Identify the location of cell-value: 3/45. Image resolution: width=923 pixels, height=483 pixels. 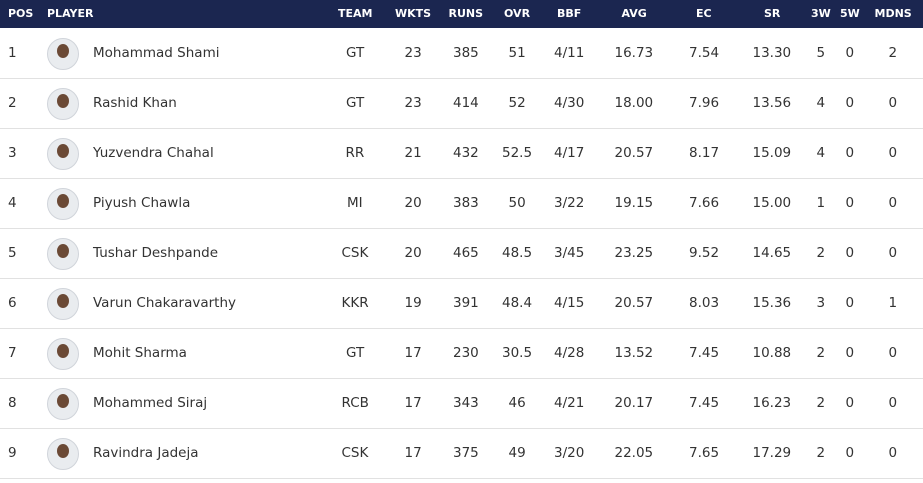
(569, 253).